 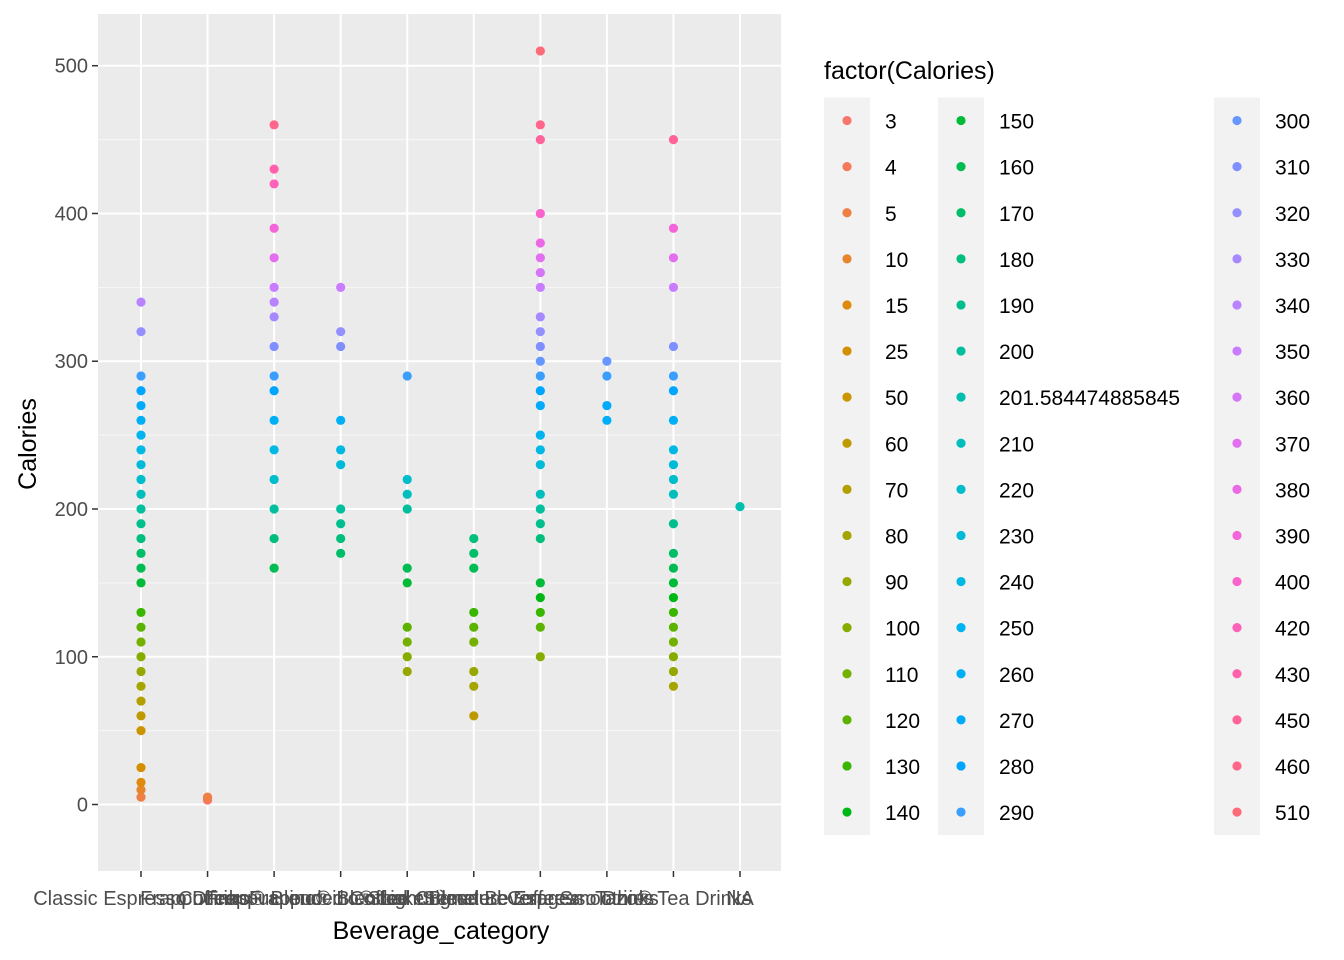 I want to click on x-tick-label: Shaken Iced Beverages, so click(x=474, y=899).